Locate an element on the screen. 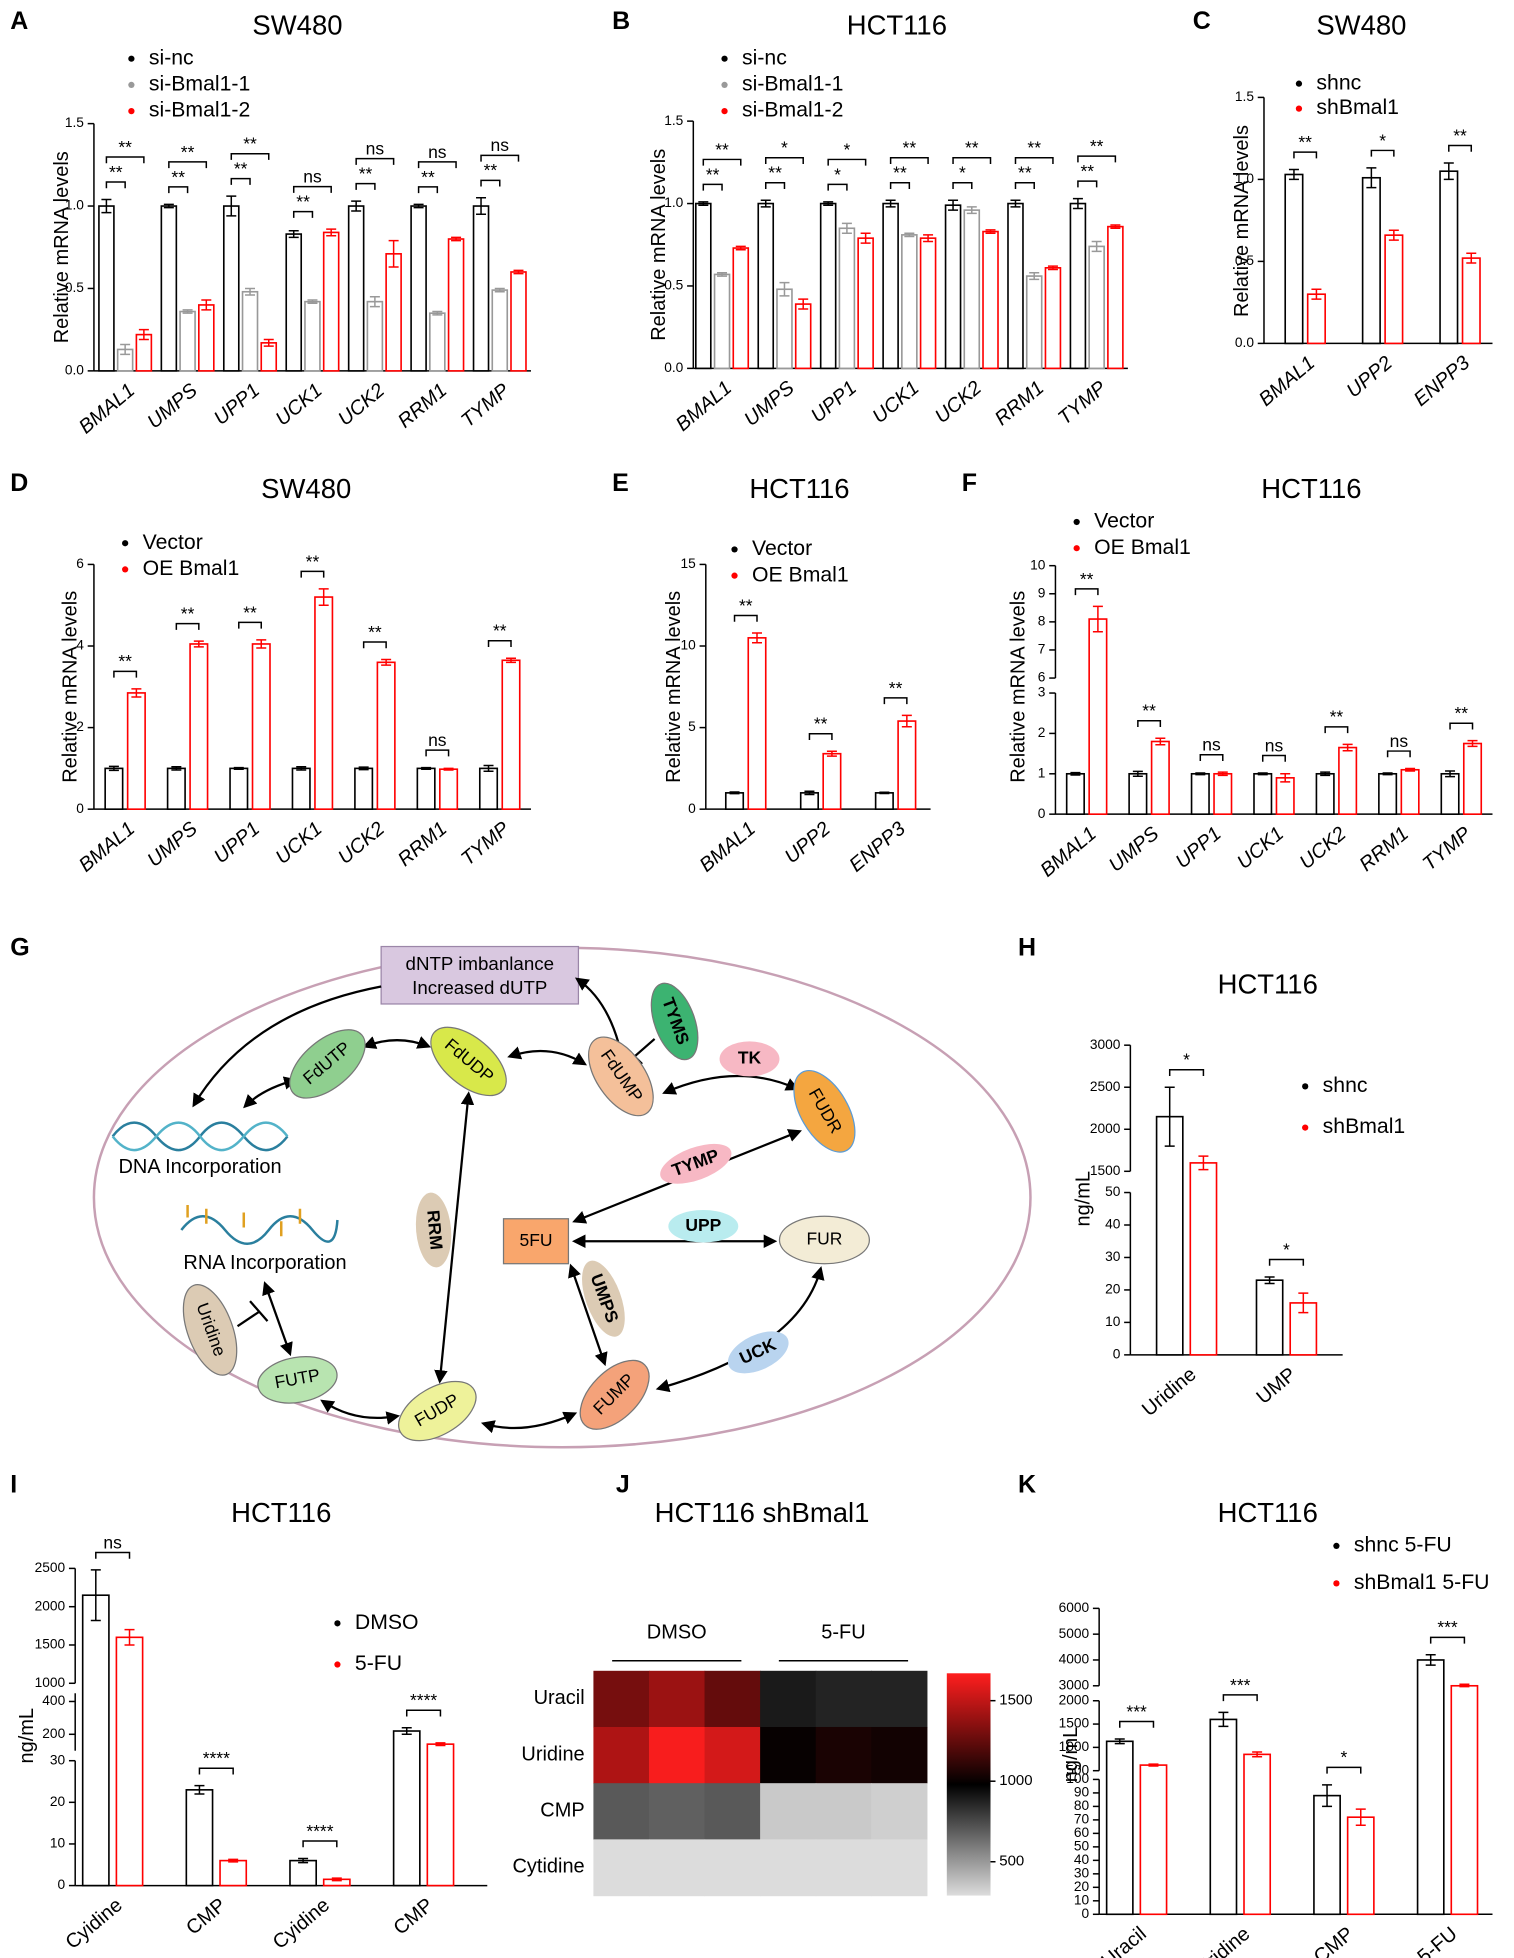  panel-letter: A is located at coordinates (19, 21).